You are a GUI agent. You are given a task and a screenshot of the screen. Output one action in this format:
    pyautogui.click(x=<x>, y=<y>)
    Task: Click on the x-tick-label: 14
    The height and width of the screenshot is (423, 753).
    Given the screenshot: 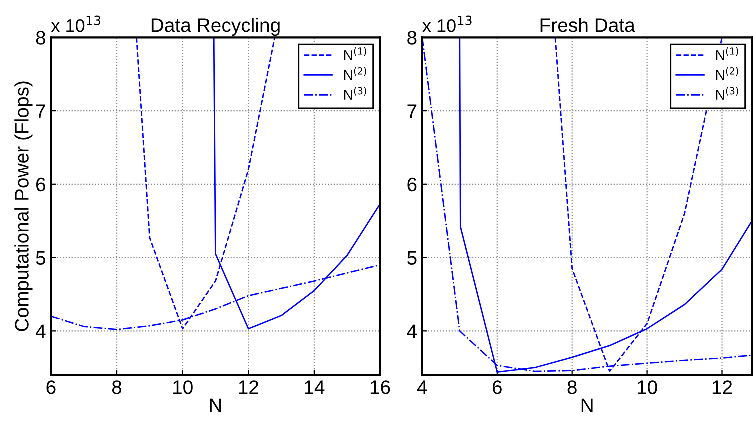 What is the action you would take?
    pyautogui.click(x=315, y=387)
    